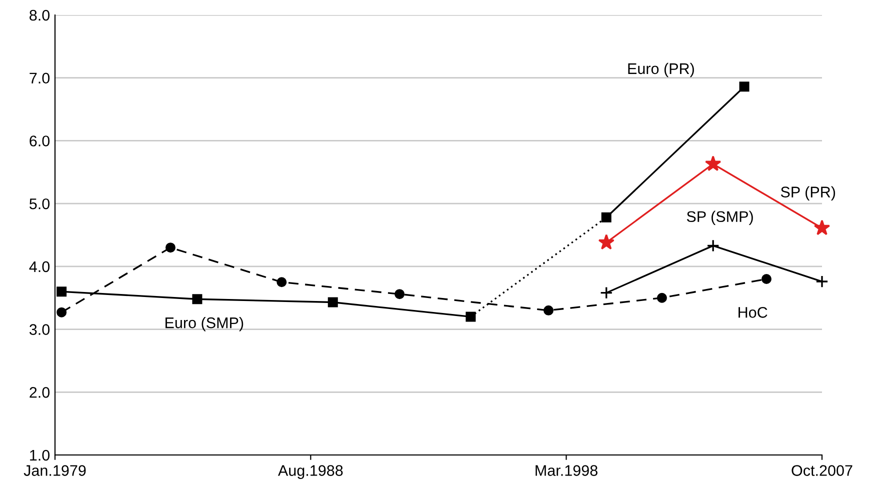  What do you see at coordinates (40, 455) in the screenshot?
I see `y-tick-label: 1.0` at bounding box center [40, 455].